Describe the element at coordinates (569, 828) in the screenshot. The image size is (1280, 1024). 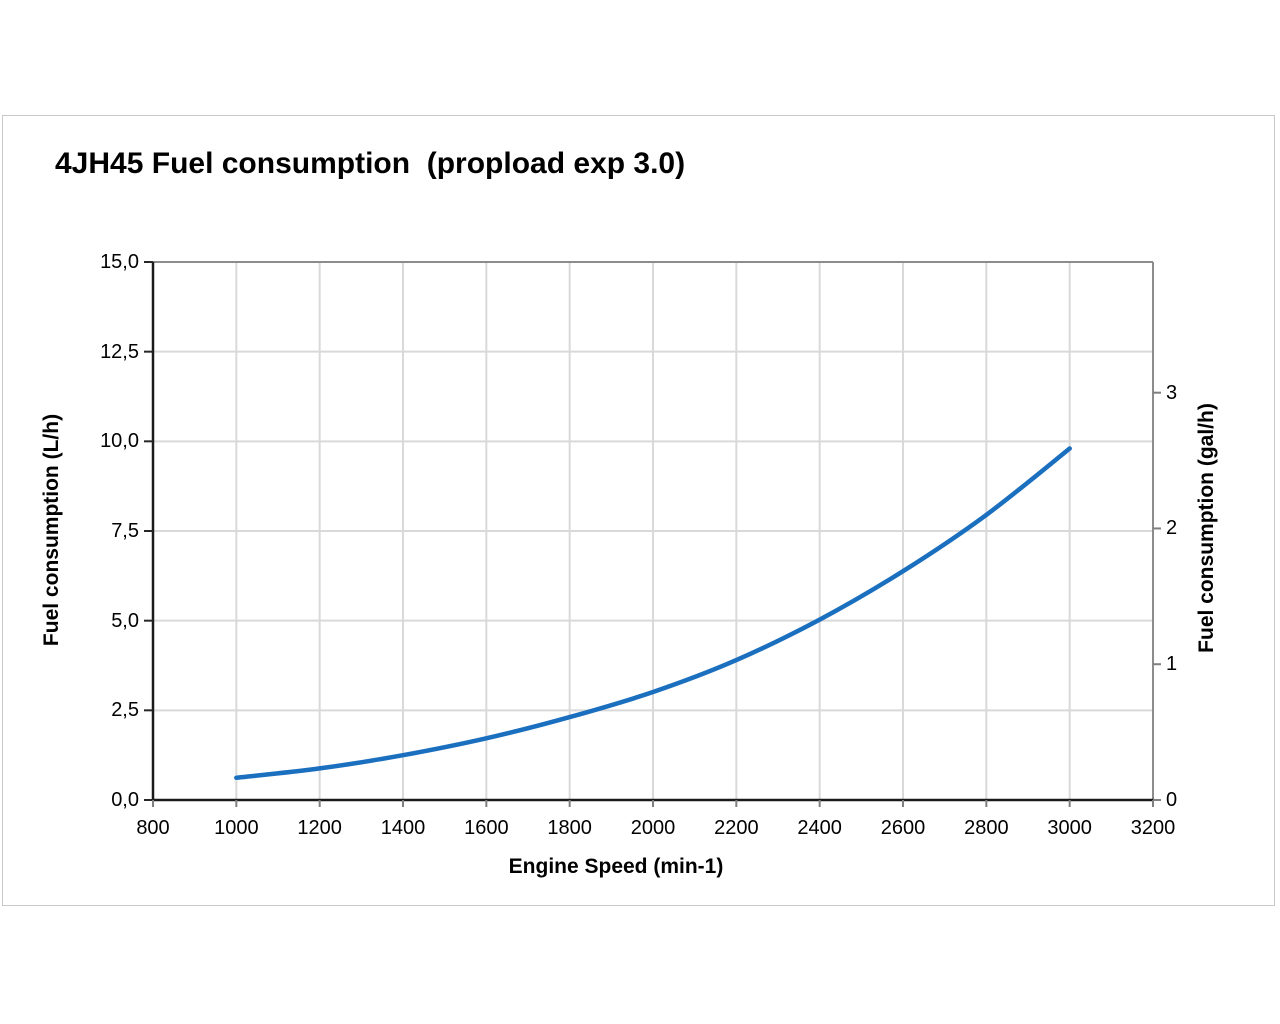
I see `x-tick-label: 1800` at that location.